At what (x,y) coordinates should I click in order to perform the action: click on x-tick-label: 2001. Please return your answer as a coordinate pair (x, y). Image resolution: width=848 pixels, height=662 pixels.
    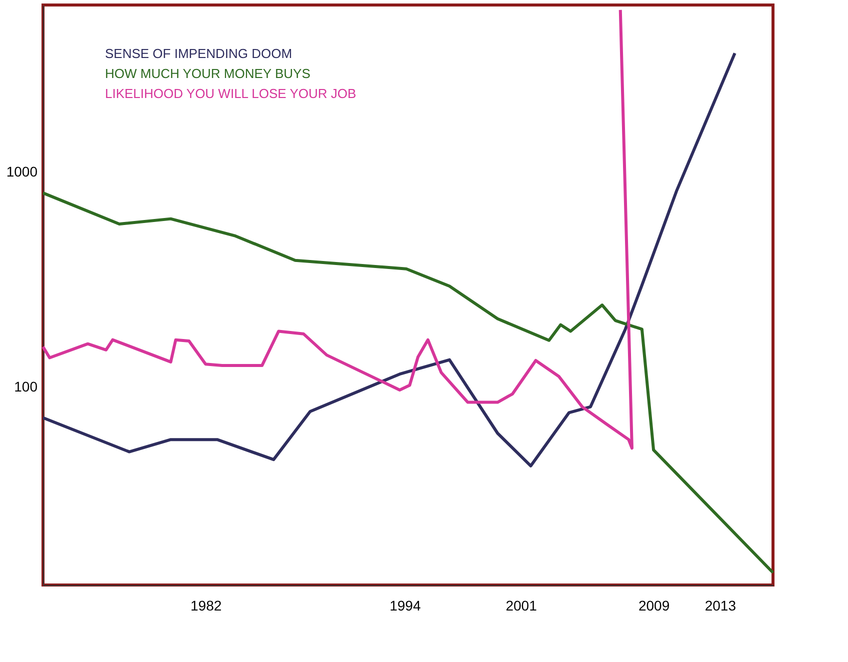
    Looking at the image, I should click on (522, 606).